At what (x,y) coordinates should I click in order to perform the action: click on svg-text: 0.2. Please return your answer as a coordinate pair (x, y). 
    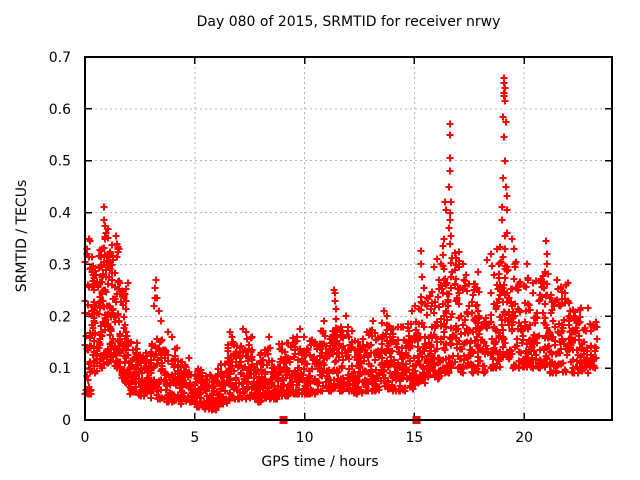
    Looking at the image, I should click on (60, 317).